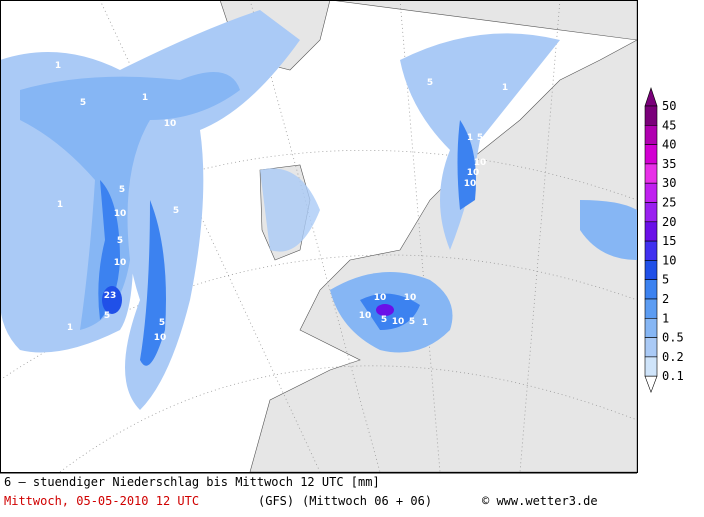 The image size is (704, 517). What do you see at coordinates (673, 376) in the screenshot?
I see `legend-label: 0.1` at bounding box center [673, 376].